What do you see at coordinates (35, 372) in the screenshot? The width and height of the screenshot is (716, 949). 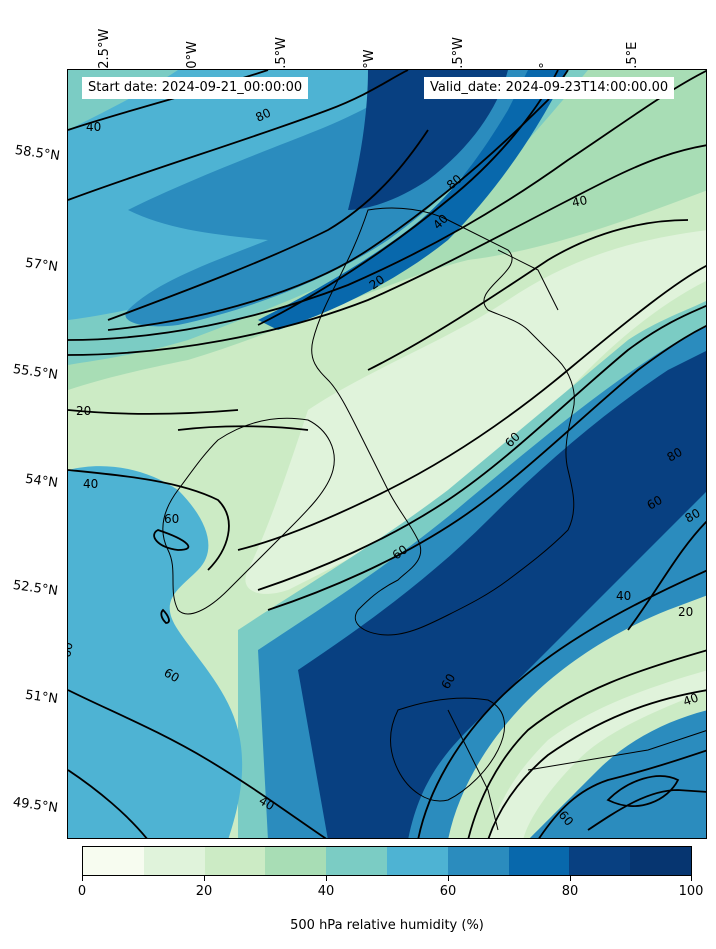 I see `latitude-label-55-5n: 55.5°N` at bounding box center [35, 372].